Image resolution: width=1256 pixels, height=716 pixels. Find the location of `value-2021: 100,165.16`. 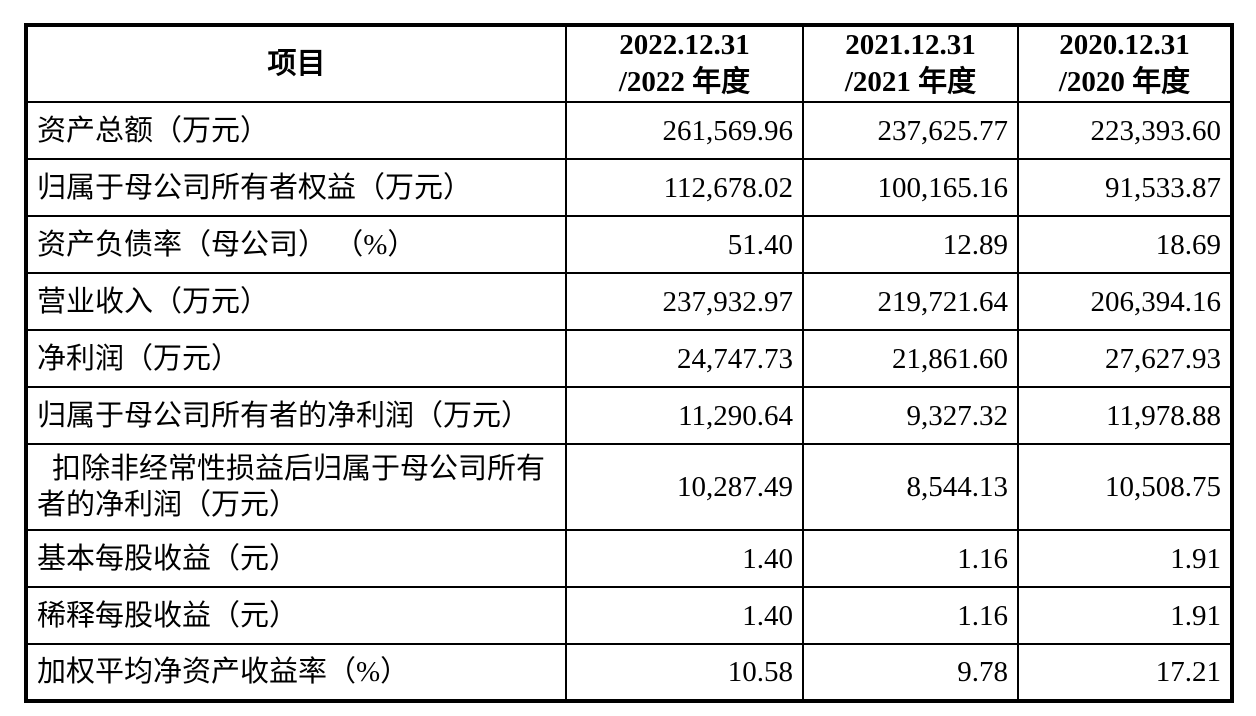

value-2021: 100,165.16 is located at coordinates (910, 187).